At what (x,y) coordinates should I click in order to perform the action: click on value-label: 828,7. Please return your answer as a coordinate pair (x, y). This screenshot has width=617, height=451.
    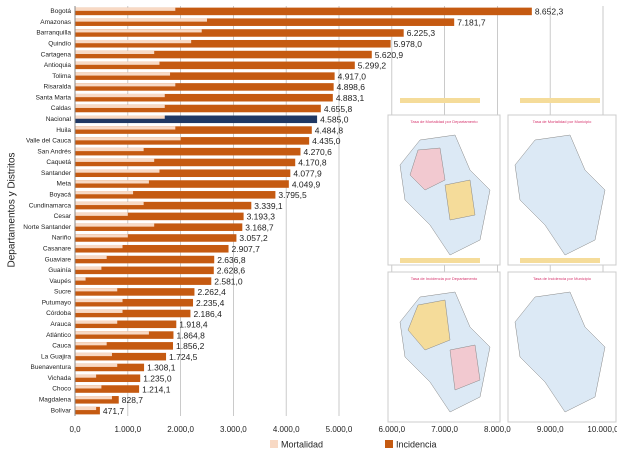
    Looking at the image, I should click on (133, 400).